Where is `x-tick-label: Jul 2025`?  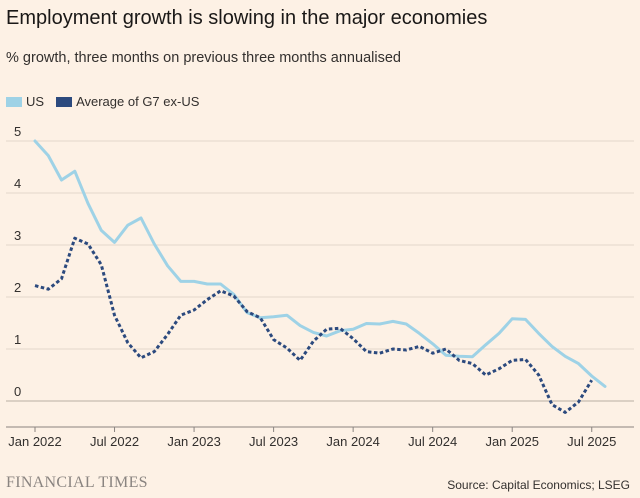 x-tick-label: Jul 2025 is located at coordinates (591, 441).